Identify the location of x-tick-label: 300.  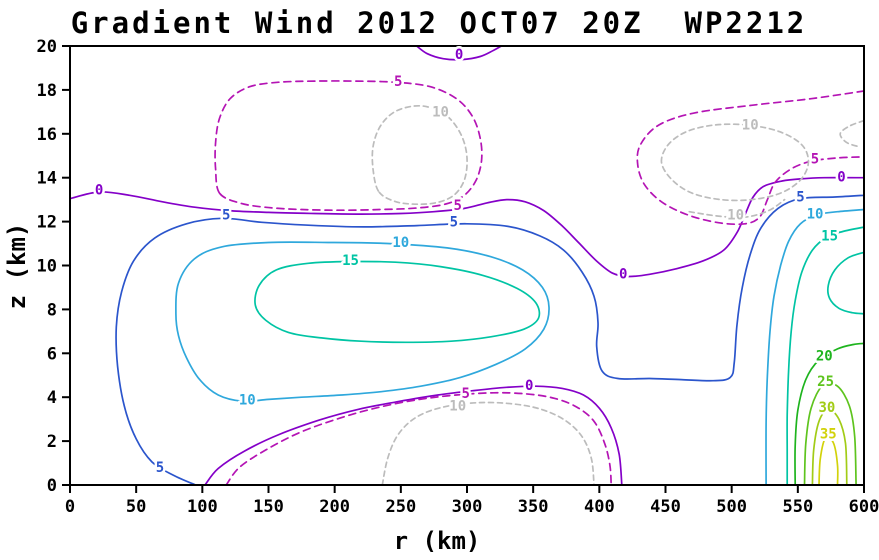
(467, 507).